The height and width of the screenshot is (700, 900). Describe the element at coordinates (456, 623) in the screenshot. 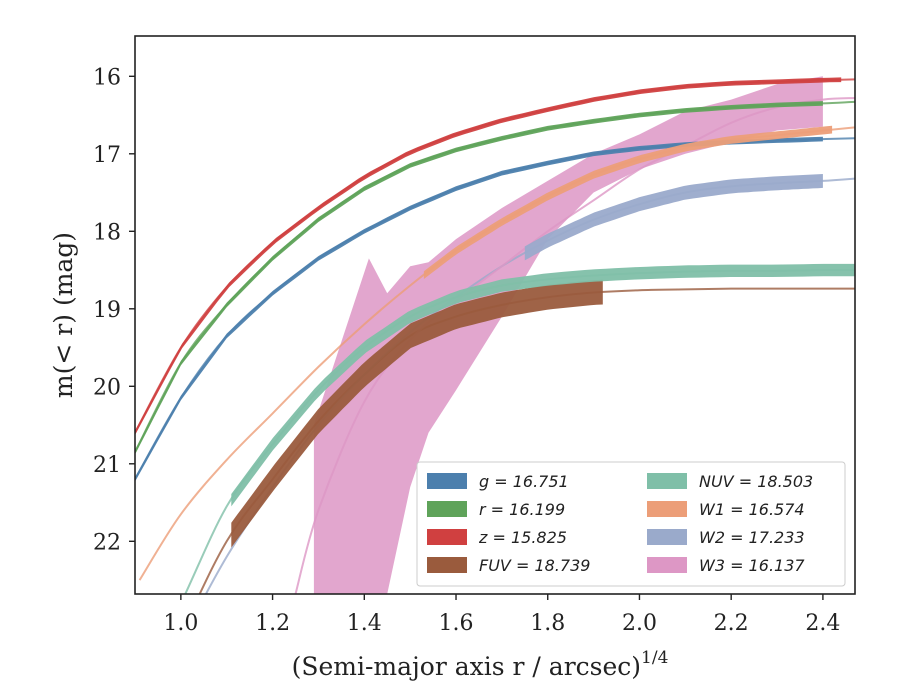

I see `x-tick-label: 1.6` at that location.